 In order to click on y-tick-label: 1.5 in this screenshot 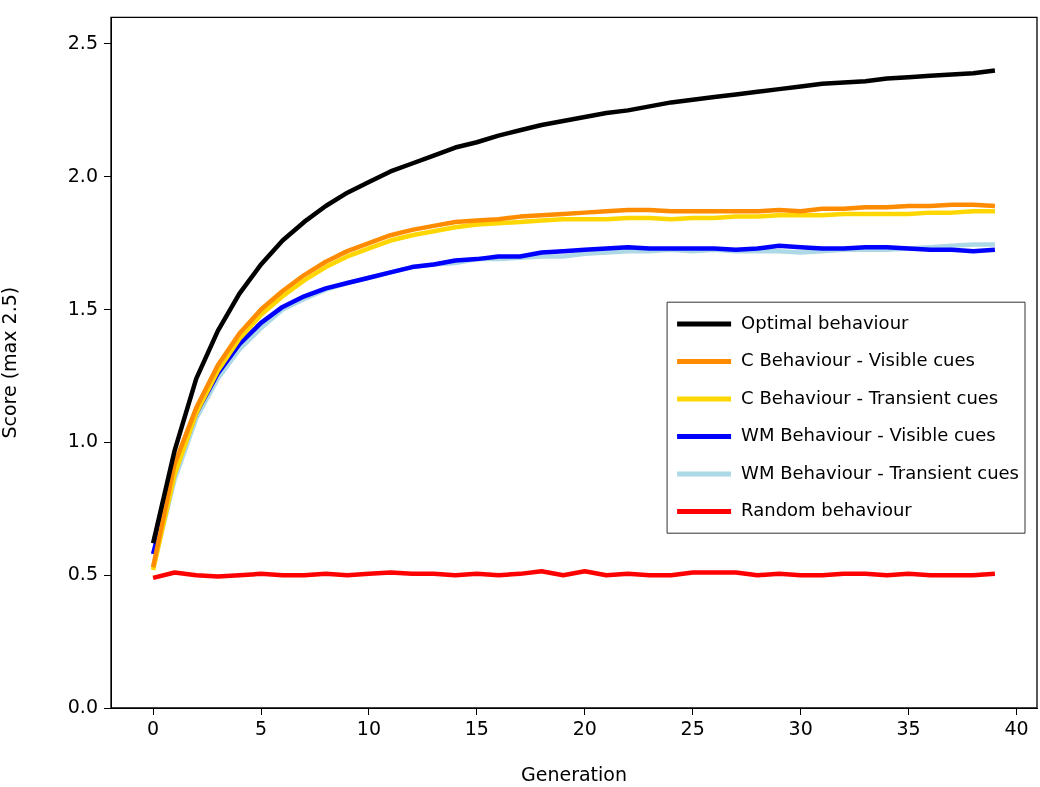, I will do `click(82, 307)`.